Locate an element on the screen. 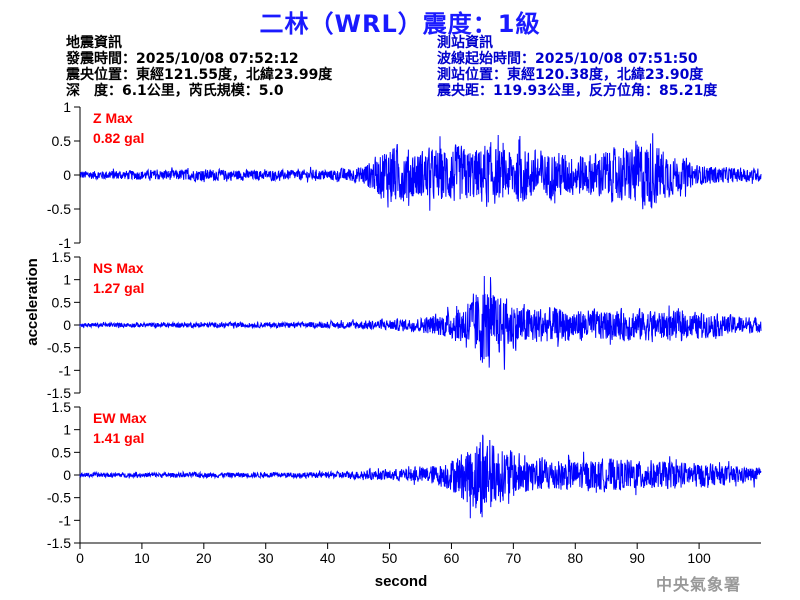 Image resolution: width=800 pixels, height=600 pixels. distance-azimuth: 震央距：119.93公里，反方位角：85.21度 is located at coordinates (577, 91).